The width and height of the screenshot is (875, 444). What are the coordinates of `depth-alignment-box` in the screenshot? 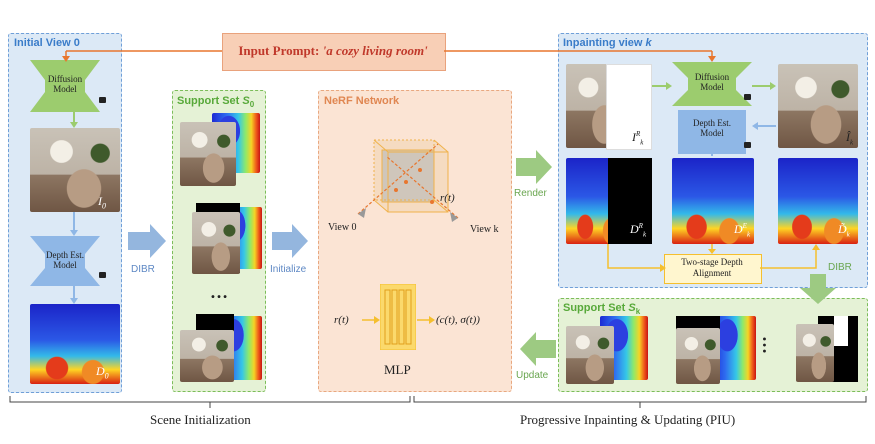 It's located at (713, 269).